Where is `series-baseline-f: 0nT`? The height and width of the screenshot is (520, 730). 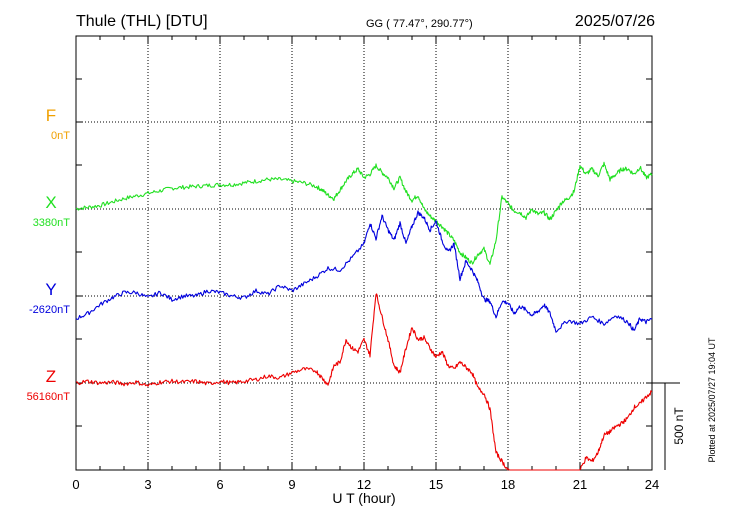 series-baseline-f: 0nT is located at coordinates (60, 136).